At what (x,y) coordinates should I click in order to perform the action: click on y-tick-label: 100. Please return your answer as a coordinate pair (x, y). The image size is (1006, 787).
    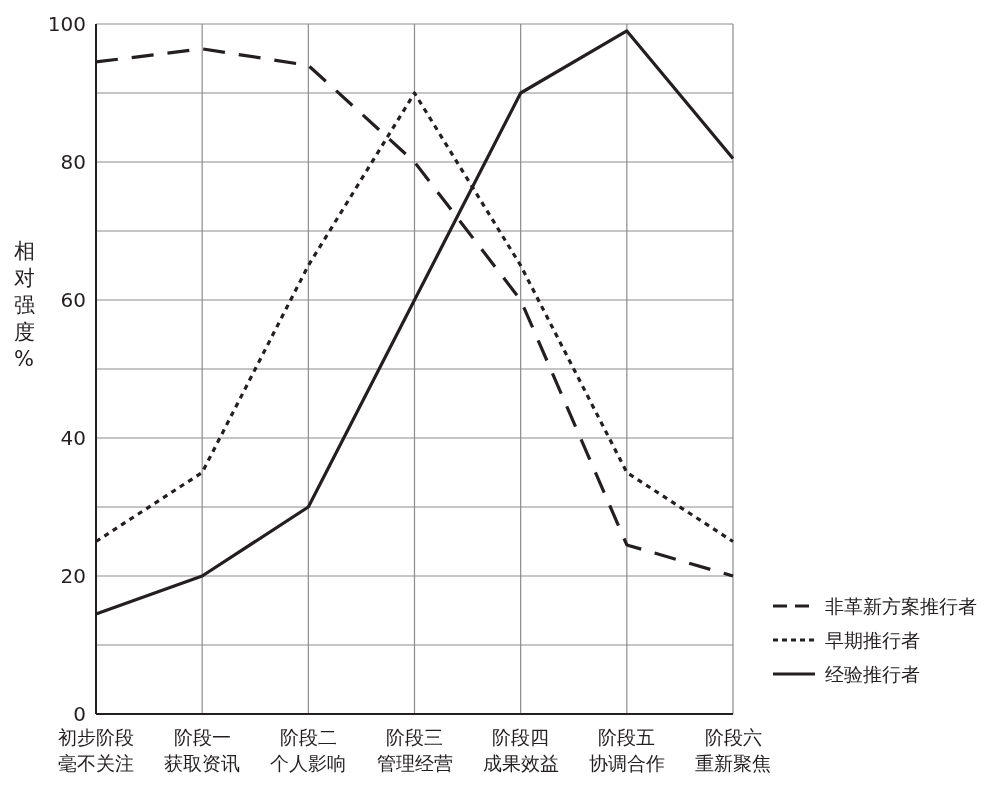
    Looking at the image, I should click on (66, 24).